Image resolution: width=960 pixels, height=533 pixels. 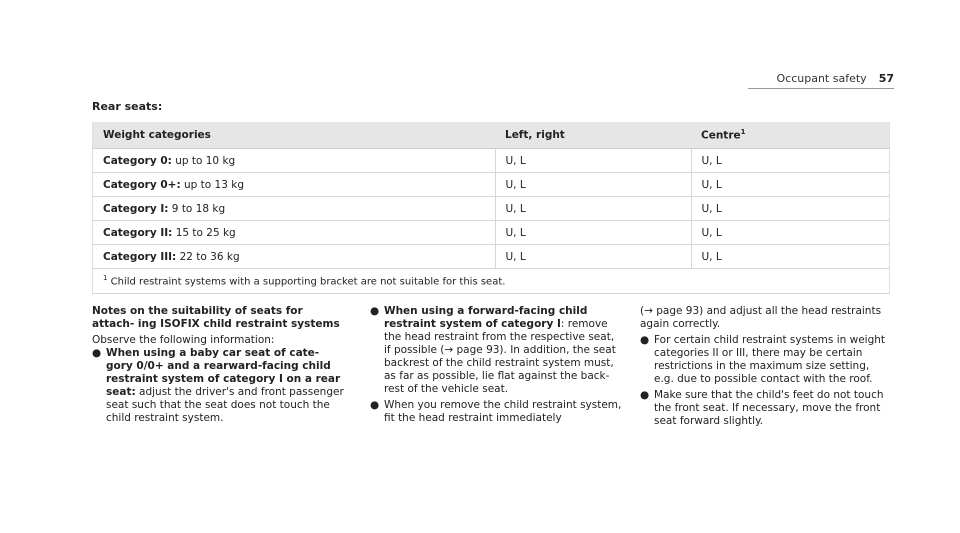 I want to click on footnote-number: 1, so click(x=105, y=278).